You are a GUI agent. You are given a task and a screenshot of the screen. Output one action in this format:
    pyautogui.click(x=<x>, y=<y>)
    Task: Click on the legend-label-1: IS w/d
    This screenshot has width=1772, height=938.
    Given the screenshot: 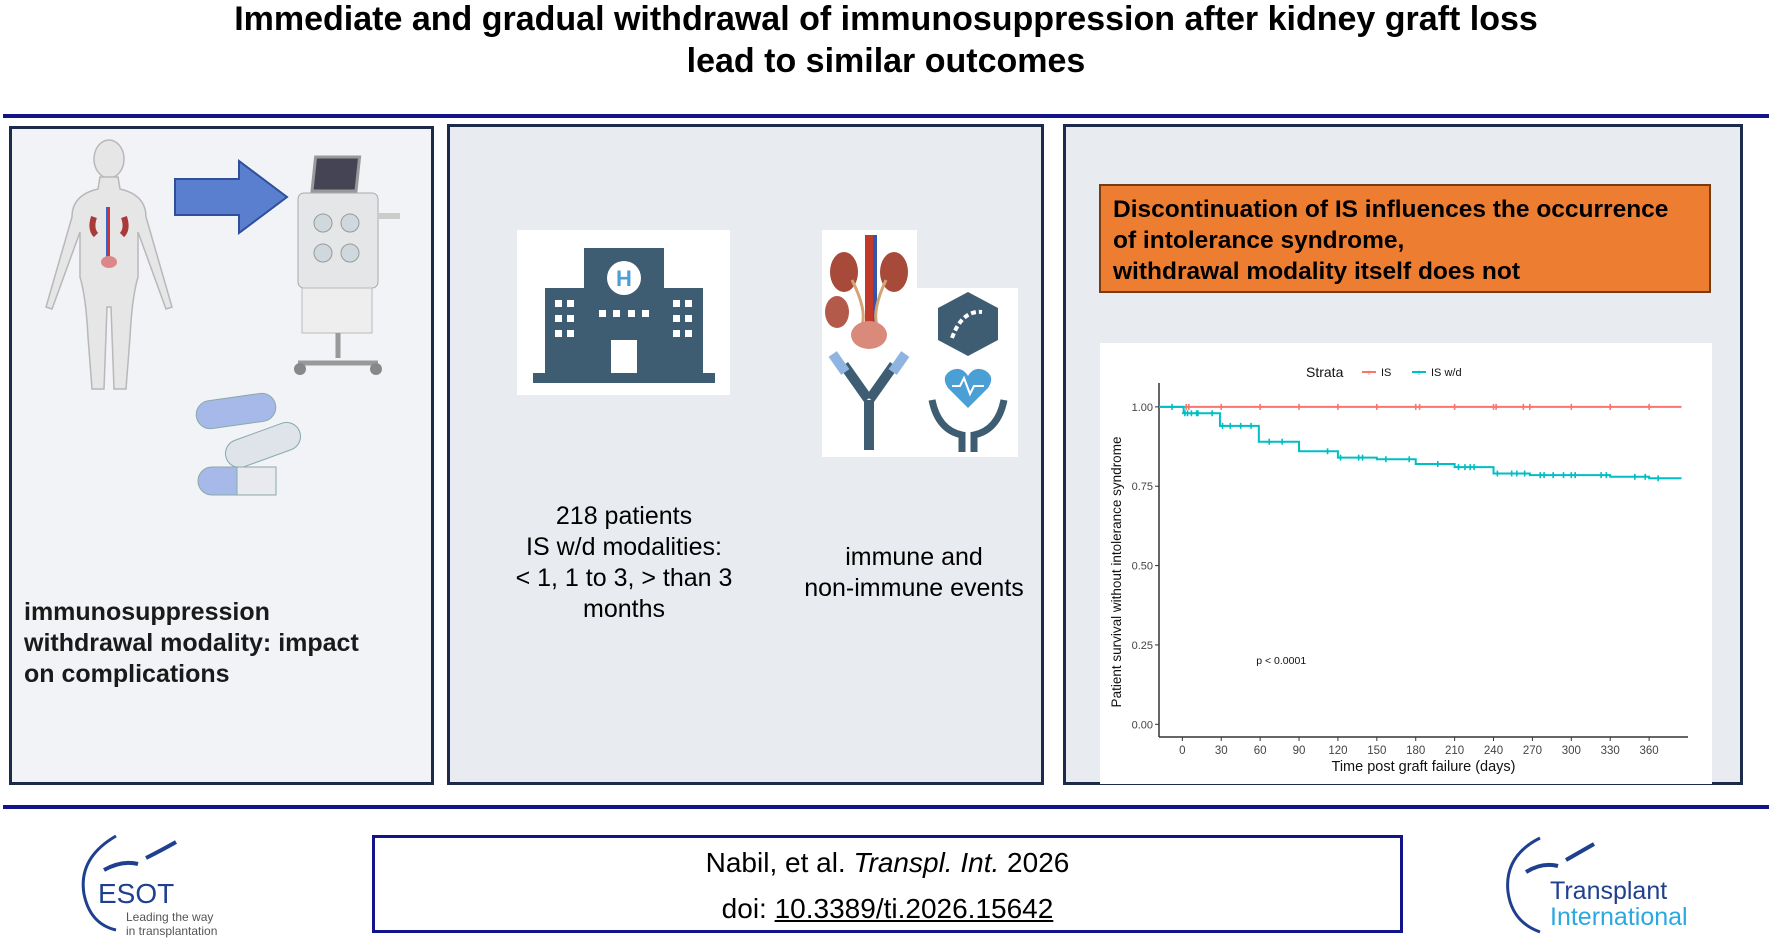 What is the action you would take?
    pyautogui.click(x=1446, y=373)
    